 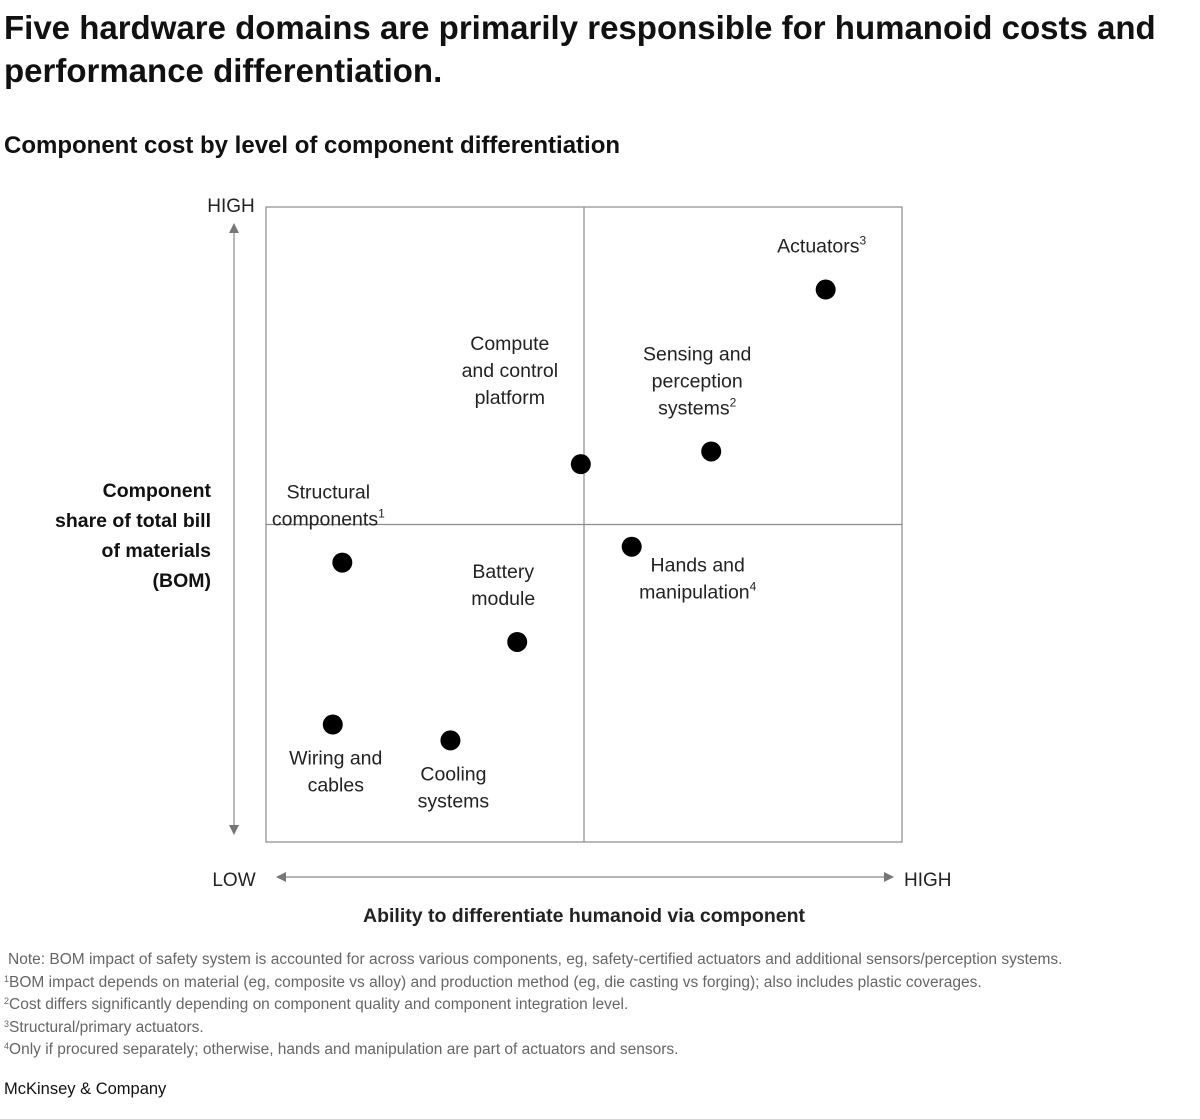 What do you see at coordinates (336, 786) in the screenshot?
I see `point-label-line: cables` at bounding box center [336, 786].